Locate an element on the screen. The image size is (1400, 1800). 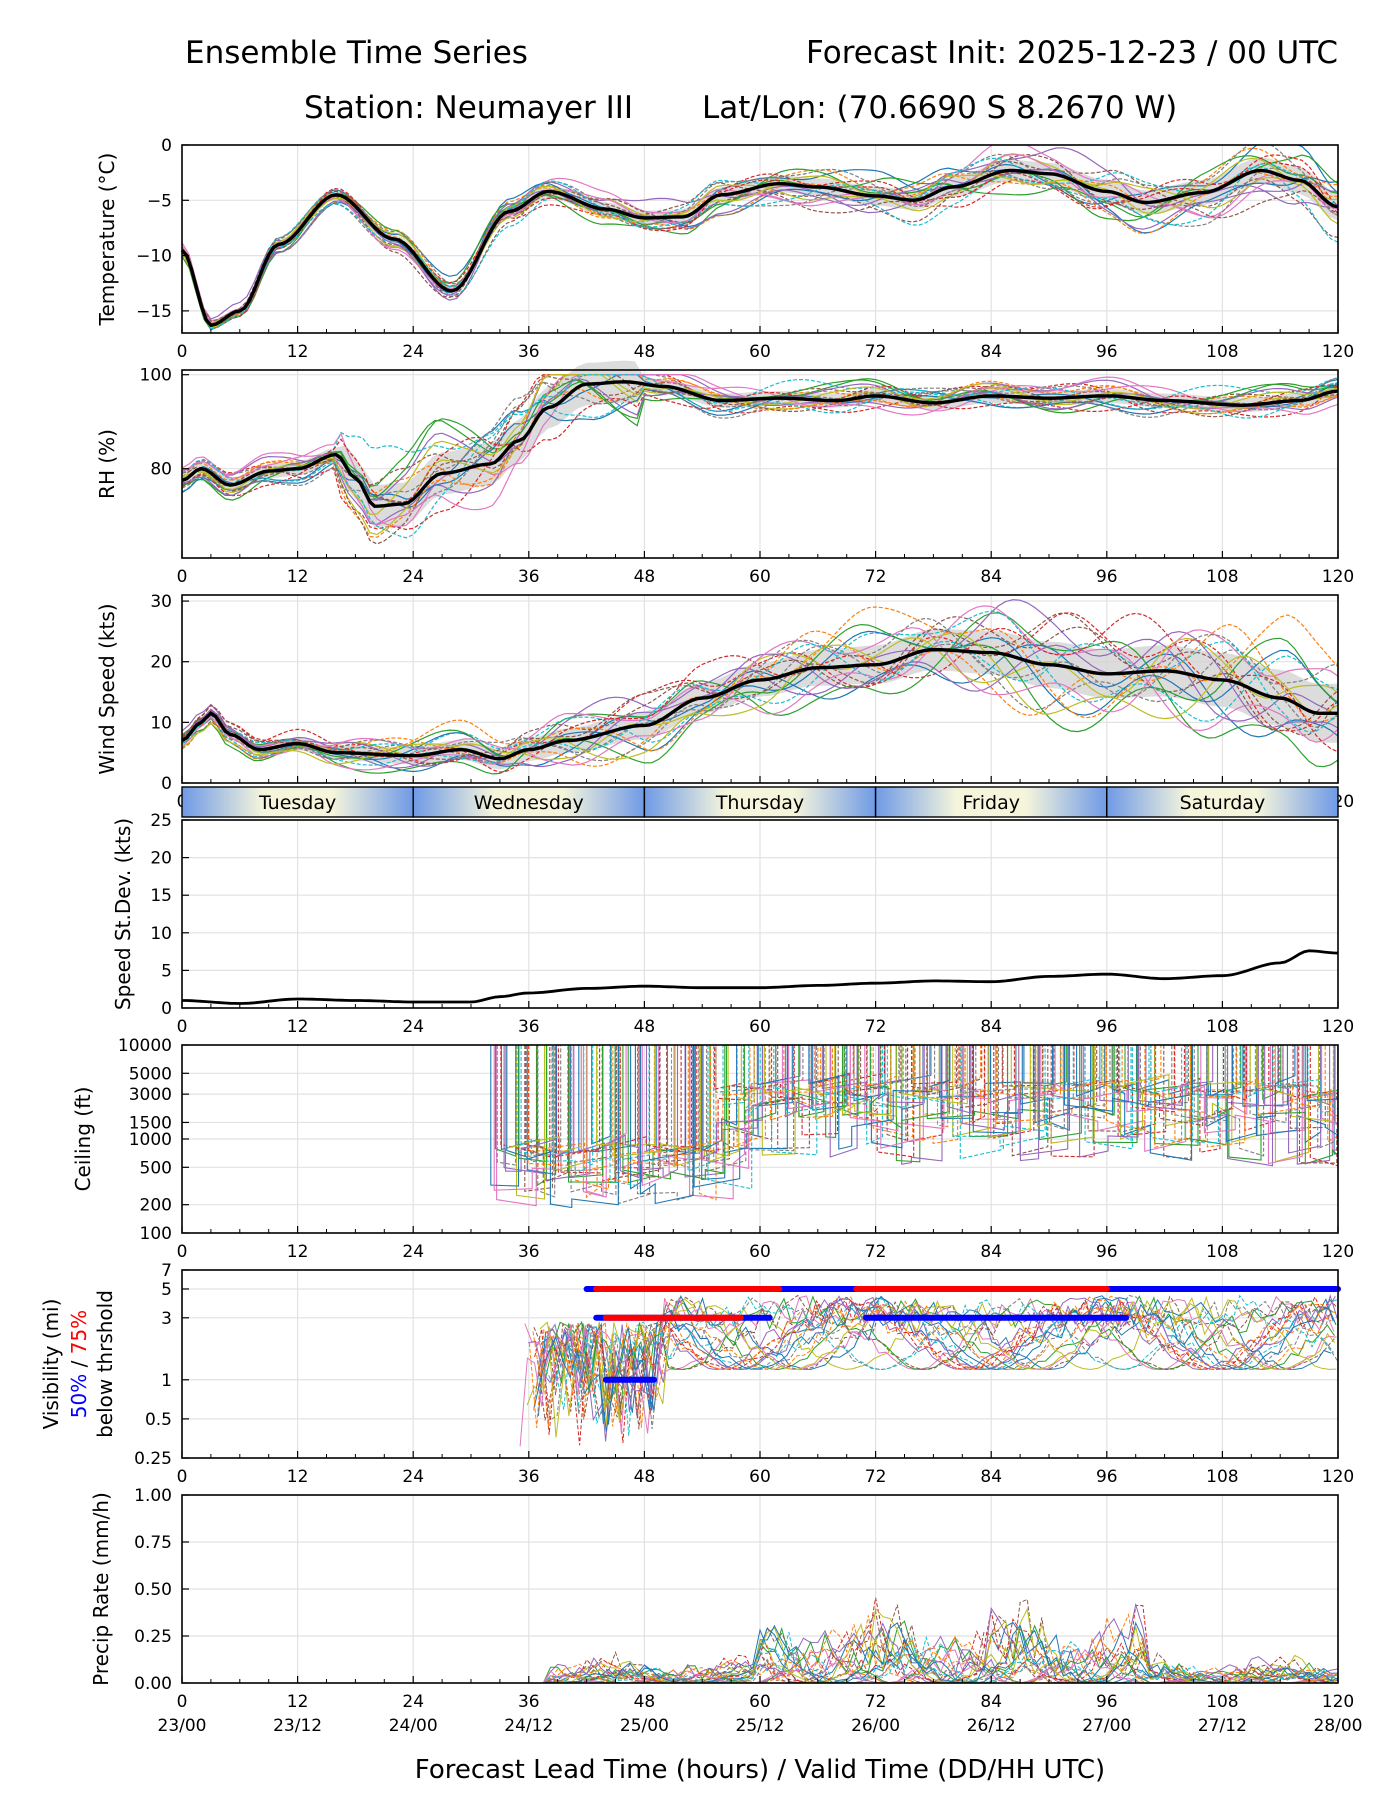
y-tick-label: 10000 is located at coordinates (145, 1046).